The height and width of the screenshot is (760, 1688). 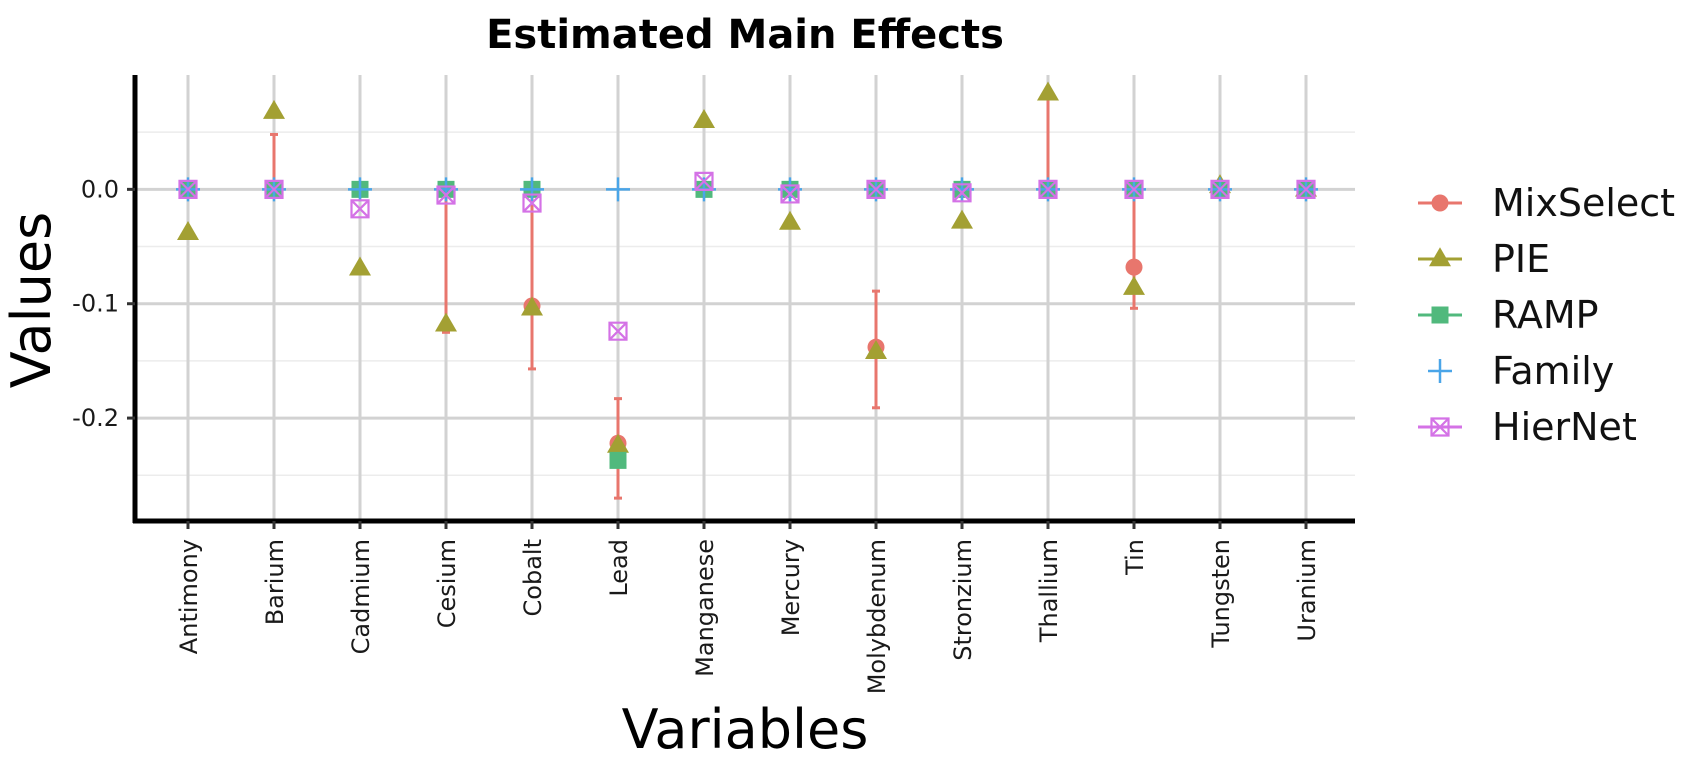 What do you see at coordinates (618, 189) in the screenshot?
I see `point-family-lead` at bounding box center [618, 189].